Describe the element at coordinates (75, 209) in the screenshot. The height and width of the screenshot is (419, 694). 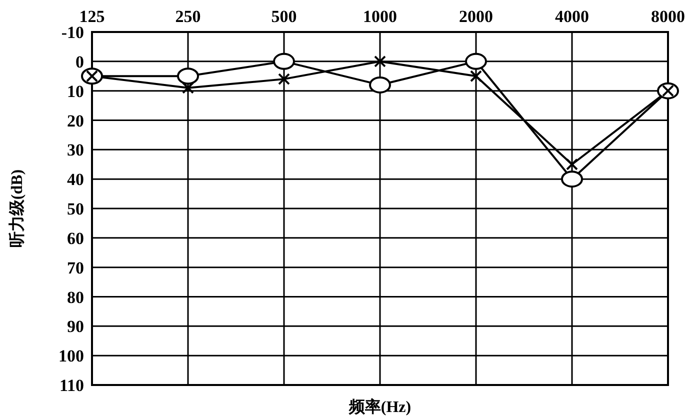
I see `y-tick-label: 50` at that location.